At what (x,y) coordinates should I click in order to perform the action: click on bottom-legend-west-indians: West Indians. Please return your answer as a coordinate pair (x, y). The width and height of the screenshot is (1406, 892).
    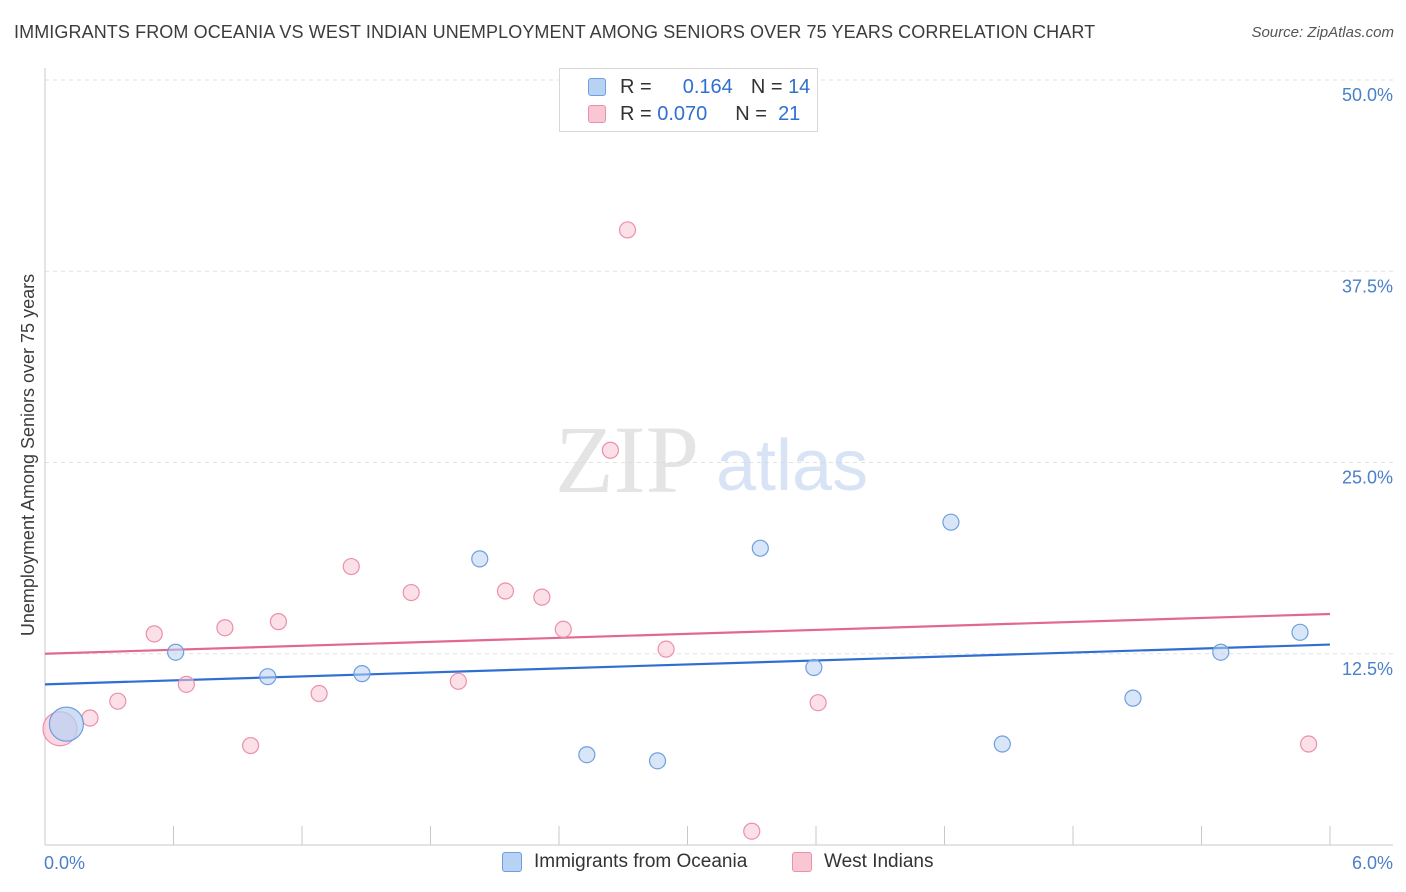
    Looking at the image, I should click on (862, 862).